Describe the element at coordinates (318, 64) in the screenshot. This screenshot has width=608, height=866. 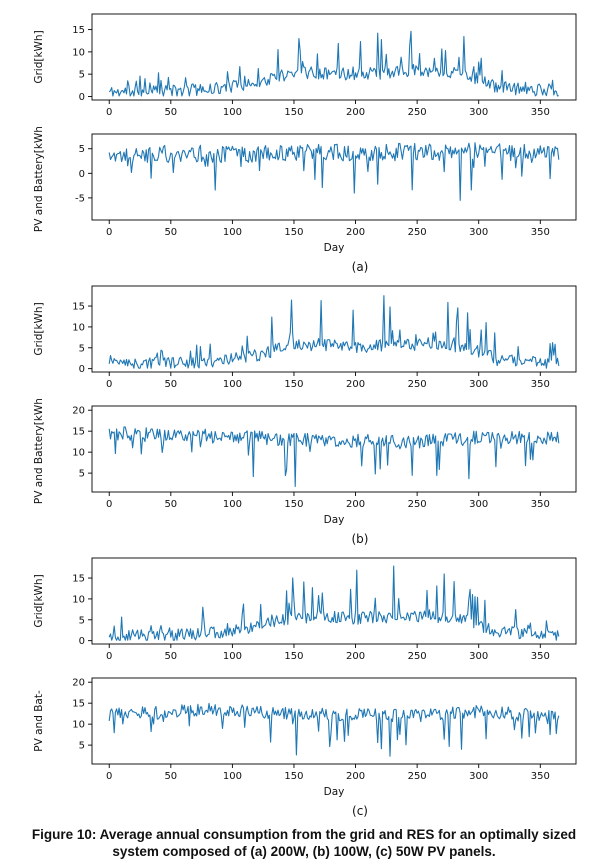
I see `chart-row-a-top: 0 5 10 15 0 50 100 150 200 250 300 350 Grid[kWh]` at that location.